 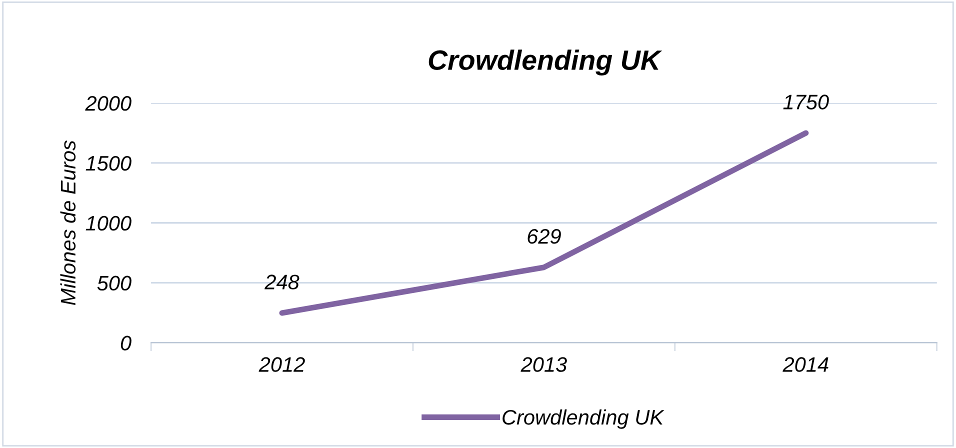 What do you see at coordinates (109, 163) in the screenshot?
I see `y-tick-label: 1500` at bounding box center [109, 163].